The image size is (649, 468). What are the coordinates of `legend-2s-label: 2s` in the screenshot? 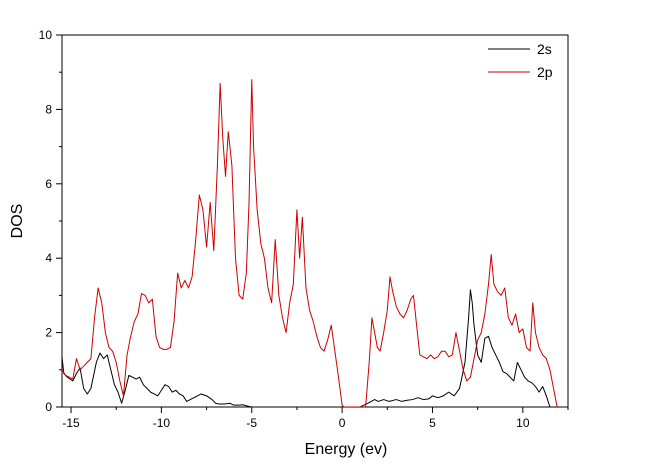 It's located at (544, 49).